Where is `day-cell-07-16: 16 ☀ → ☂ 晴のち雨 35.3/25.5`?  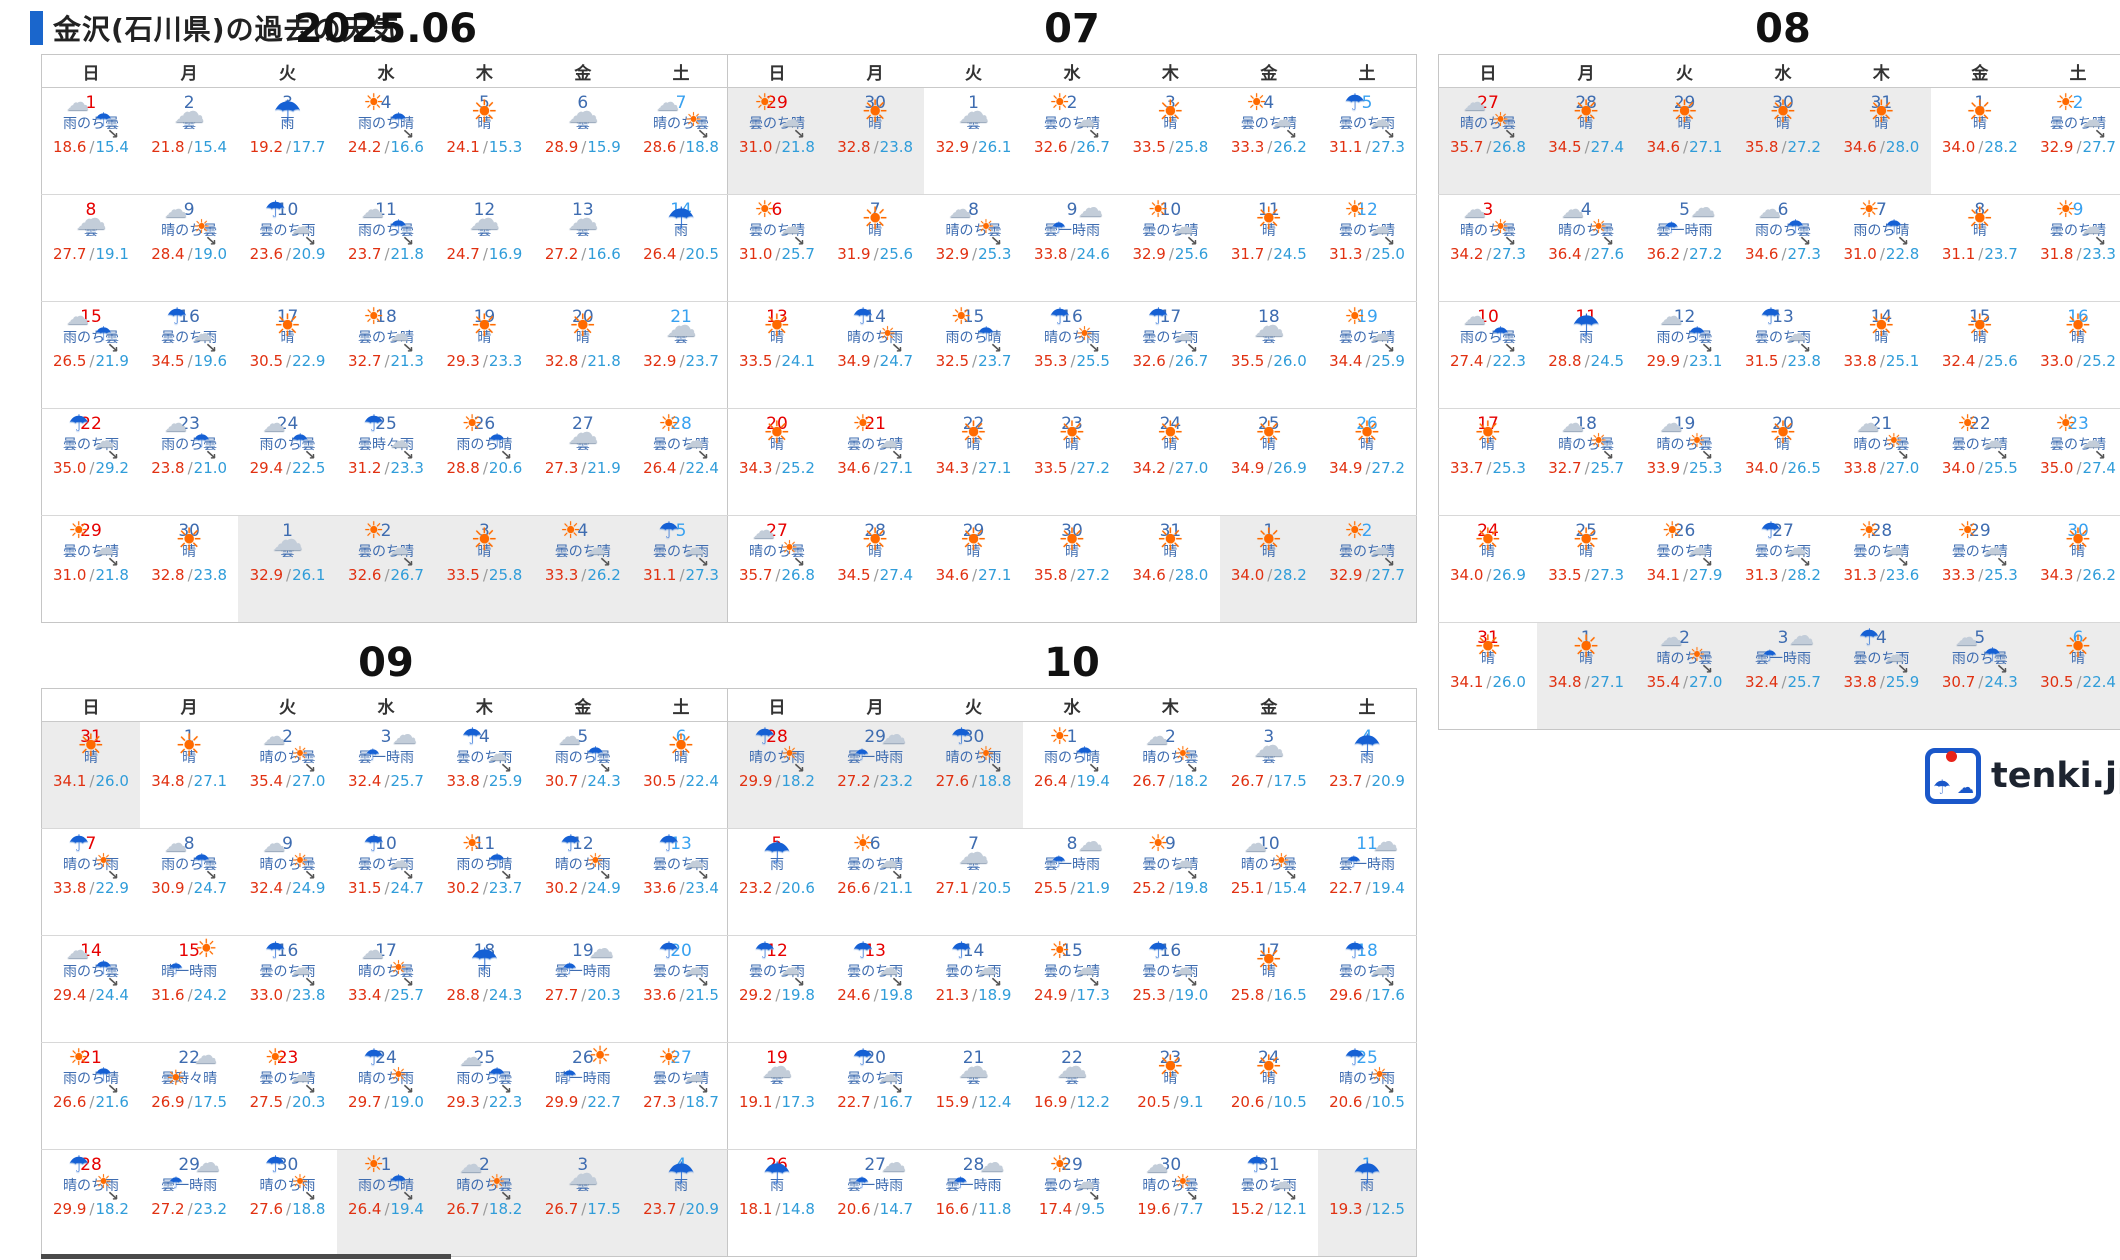 day-cell-07-16: 16 ☀ → ☂ 晴のち雨 35.3/25.5 is located at coordinates (1072, 355).